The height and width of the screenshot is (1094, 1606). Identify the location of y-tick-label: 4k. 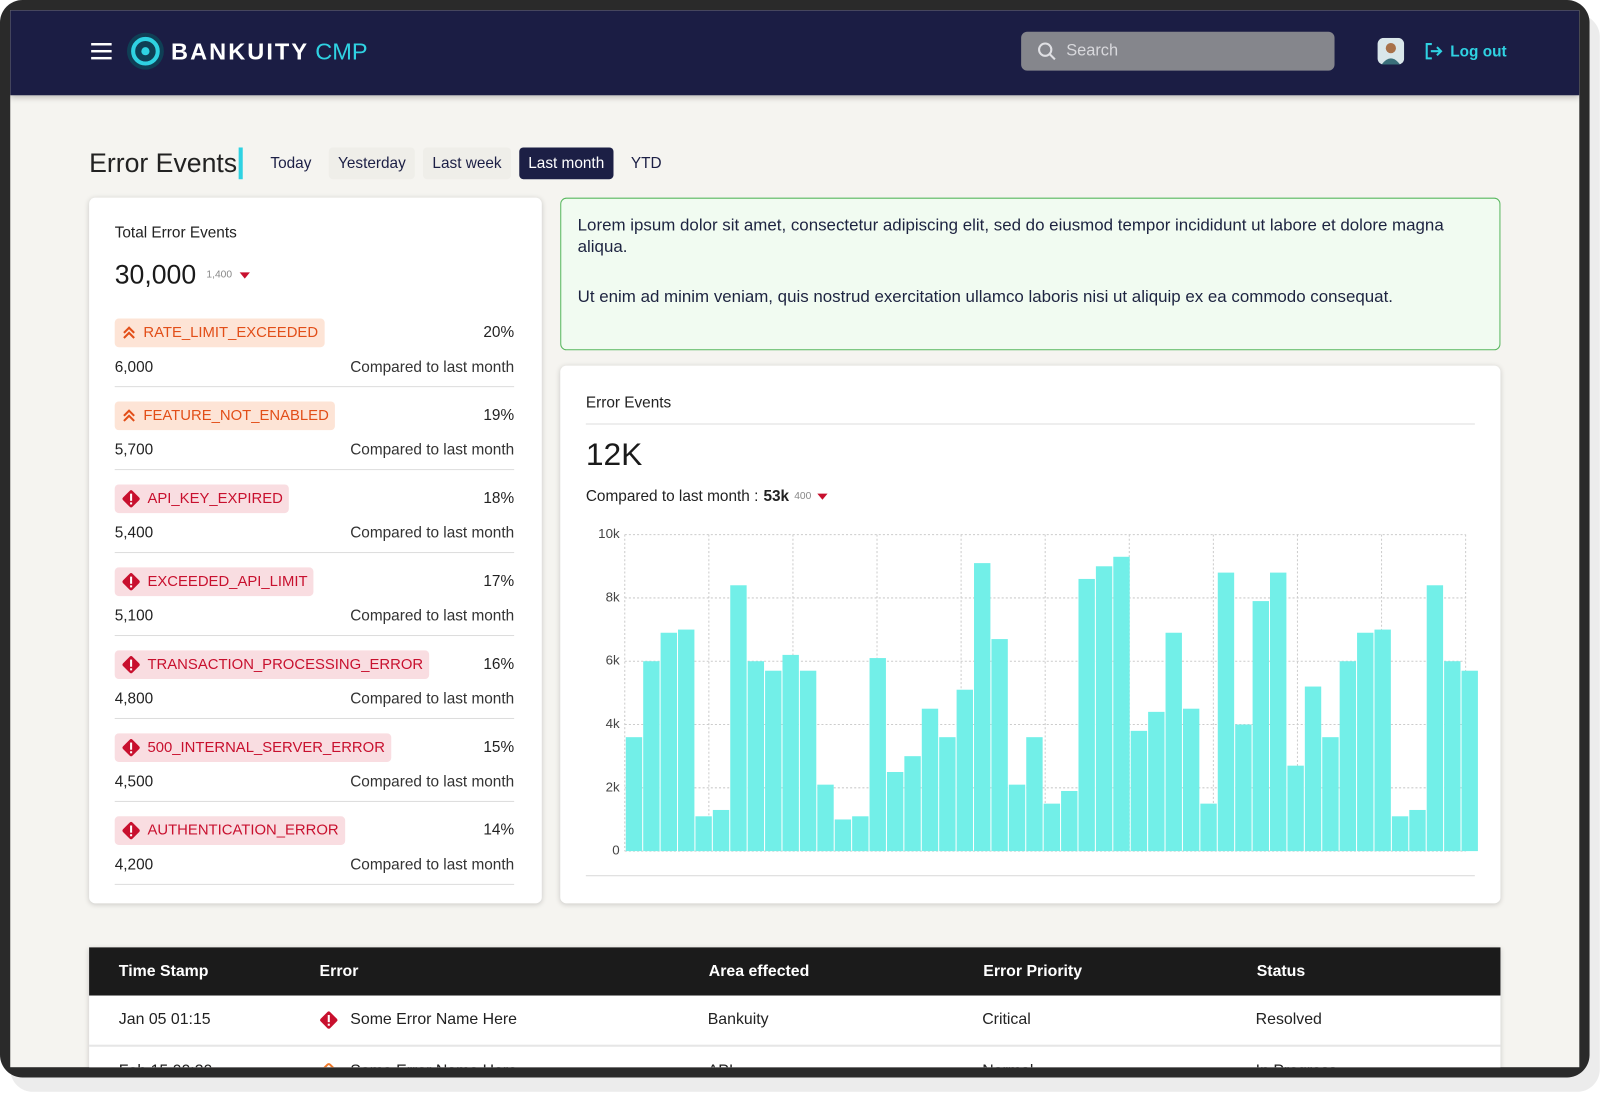
(613, 723).